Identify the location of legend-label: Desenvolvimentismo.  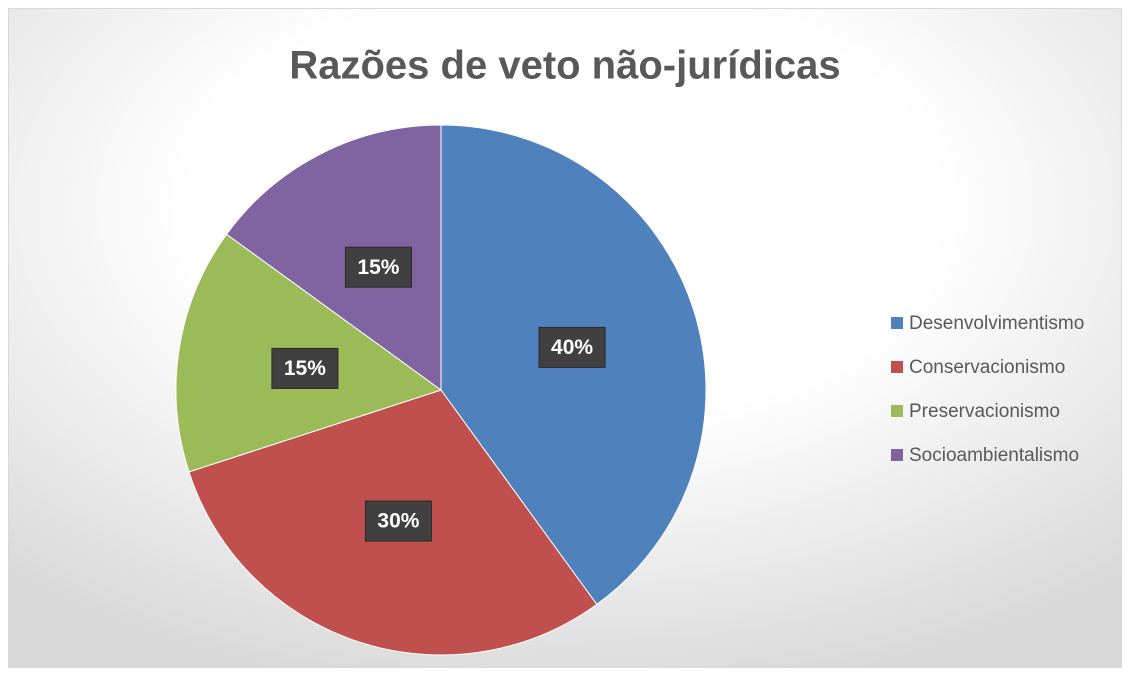
(996, 323).